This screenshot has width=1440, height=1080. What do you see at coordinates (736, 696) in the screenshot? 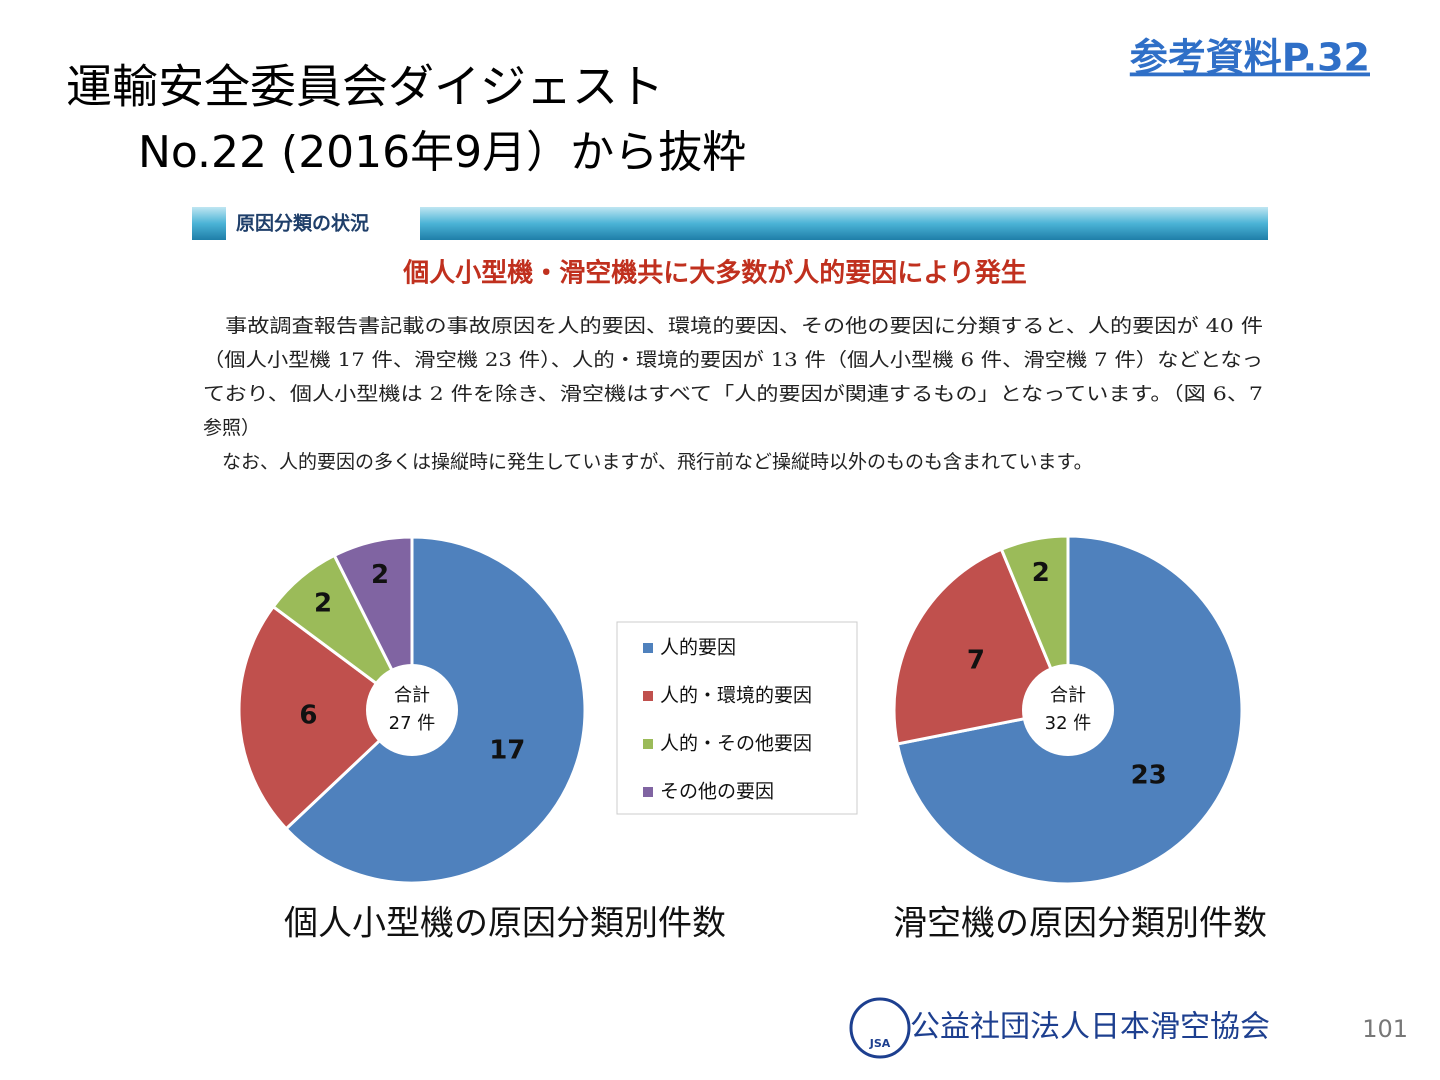
I see `legend-label: 人的・環境的要因` at bounding box center [736, 696].